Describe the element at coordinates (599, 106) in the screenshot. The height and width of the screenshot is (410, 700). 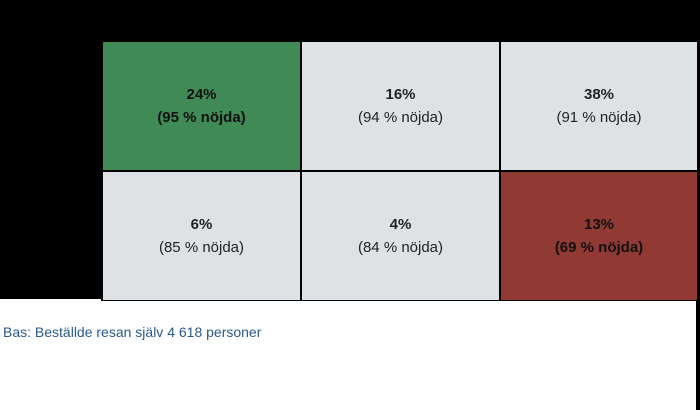
I see `matrix-cell-r1c3: 38% (91 % nöjda)` at that location.